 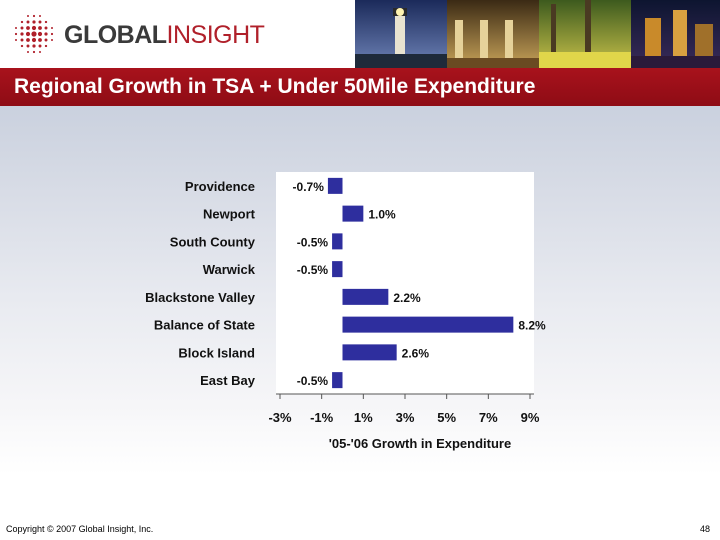 What do you see at coordinates (322, 417) in the screenshot?
I see `x-tick-label: -1%` at bounding box center [322, 417].